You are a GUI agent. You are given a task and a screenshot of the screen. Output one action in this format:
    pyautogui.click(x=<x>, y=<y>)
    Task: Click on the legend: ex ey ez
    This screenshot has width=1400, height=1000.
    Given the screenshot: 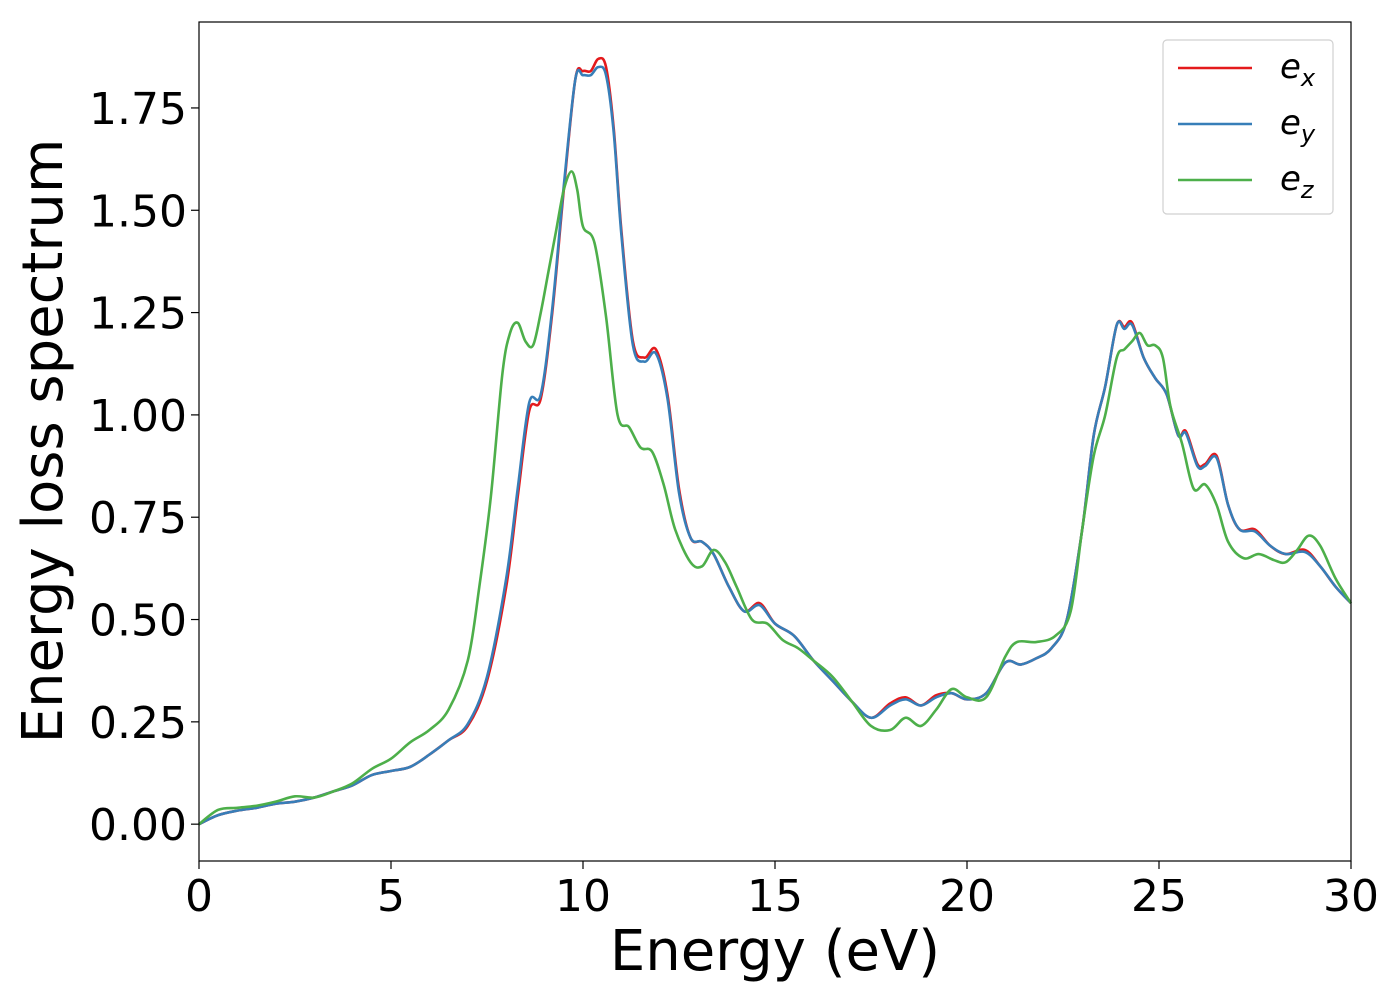 What is the action you would take?
    pyautogui.click(x=1248, y=127)
    